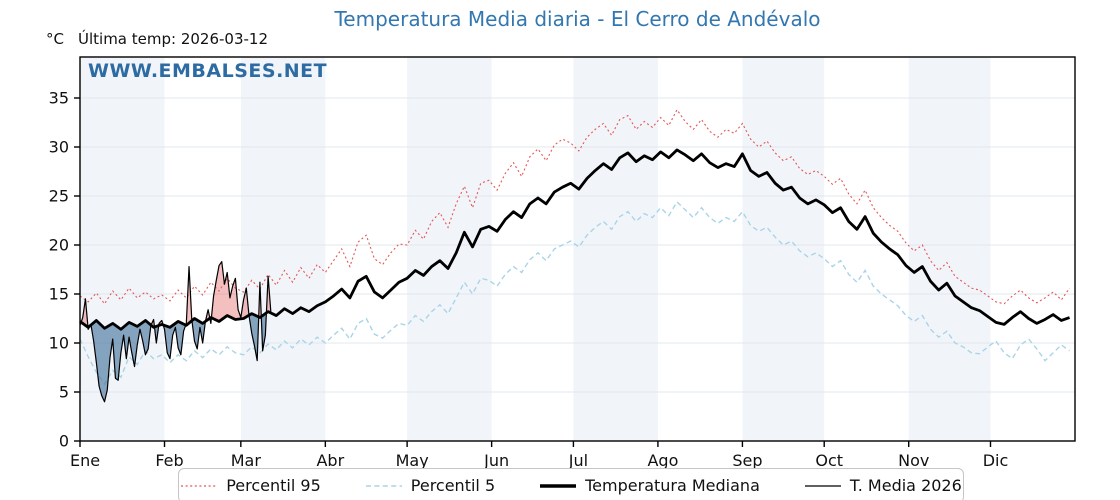 The image size is (1120, 500). I want to click on x-tick-label: Jun, so click(496, 460).